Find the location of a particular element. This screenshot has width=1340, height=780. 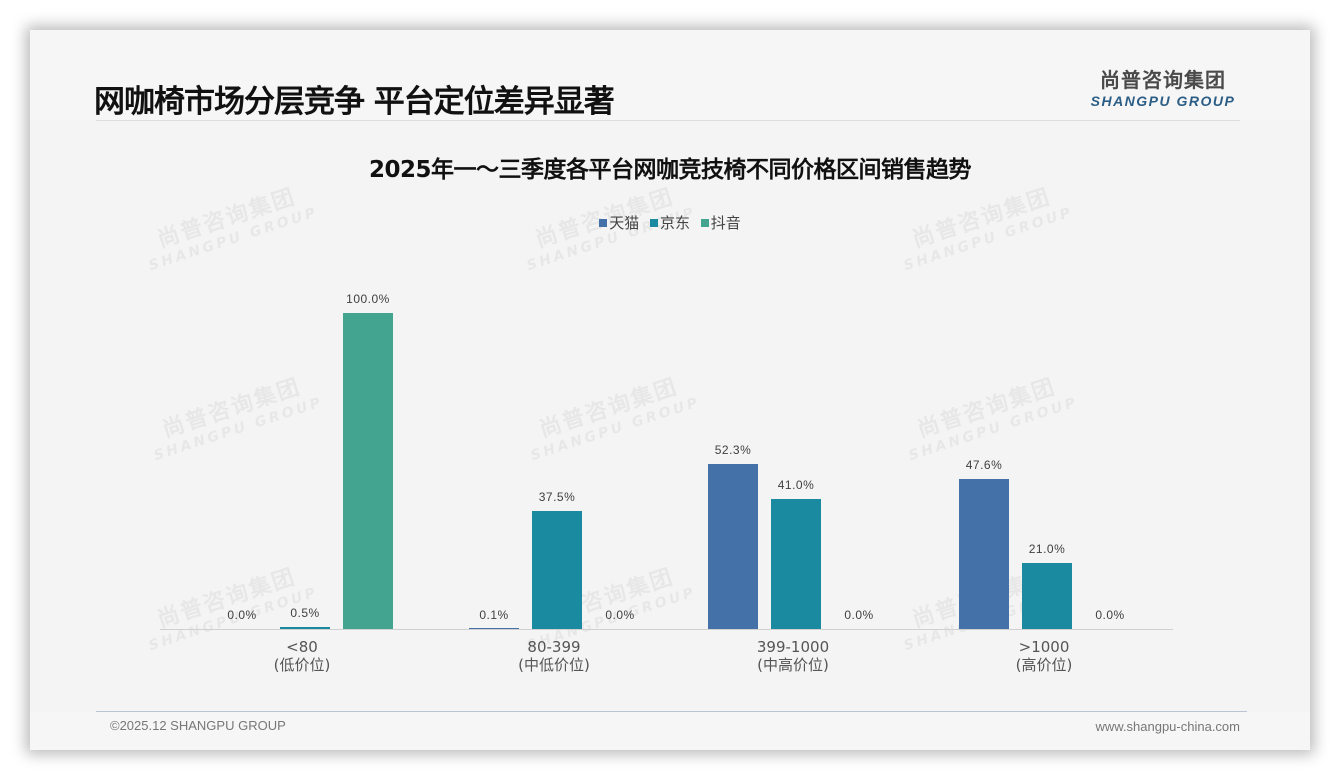

category-tier: (高价位) is located at coordinates (1044, 665).